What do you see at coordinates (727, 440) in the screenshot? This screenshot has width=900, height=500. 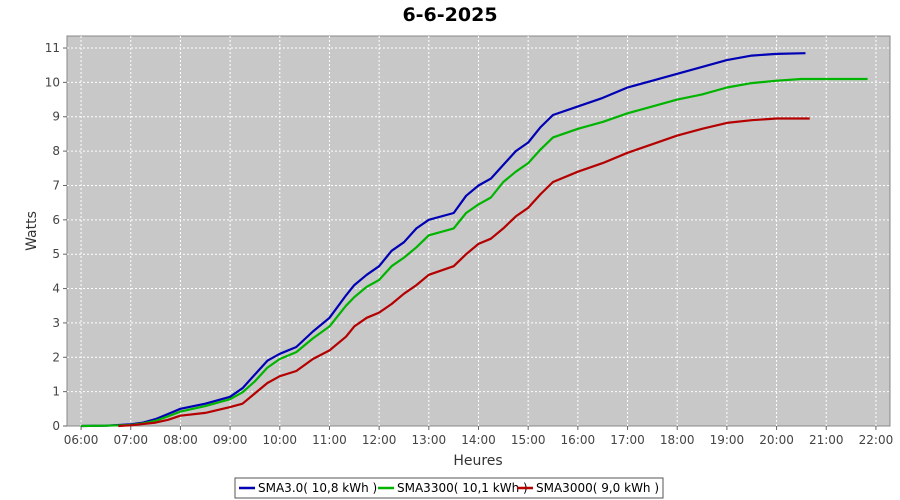 I see `x-tick-label: 19:00` at bounding box center [727, 440].